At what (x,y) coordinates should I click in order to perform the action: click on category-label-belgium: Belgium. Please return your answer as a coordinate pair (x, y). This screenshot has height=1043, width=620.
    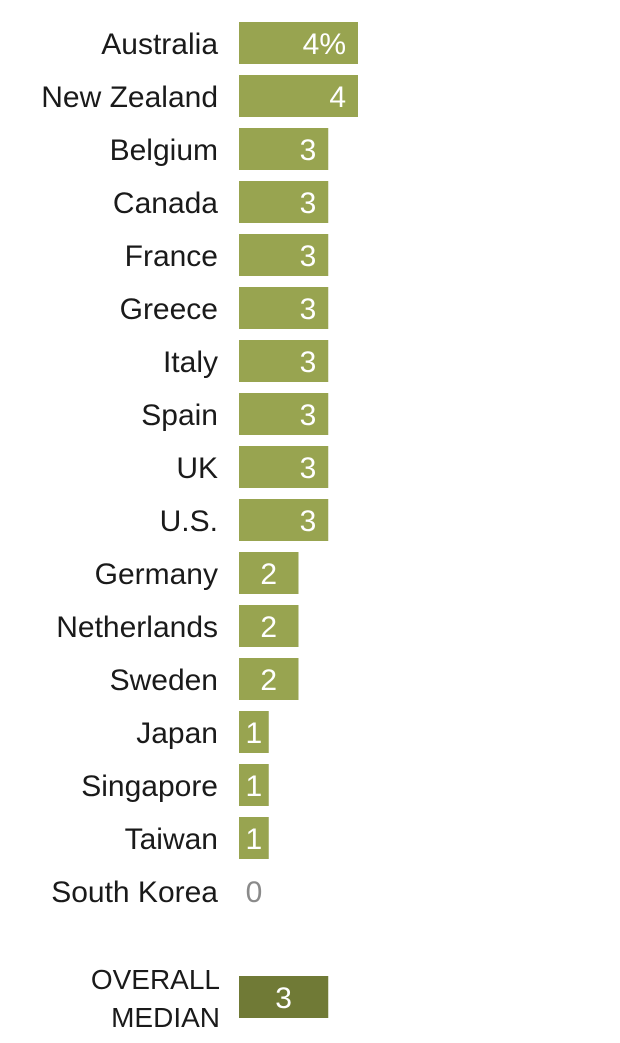
    Looking at the image, I should click on (164, 150).